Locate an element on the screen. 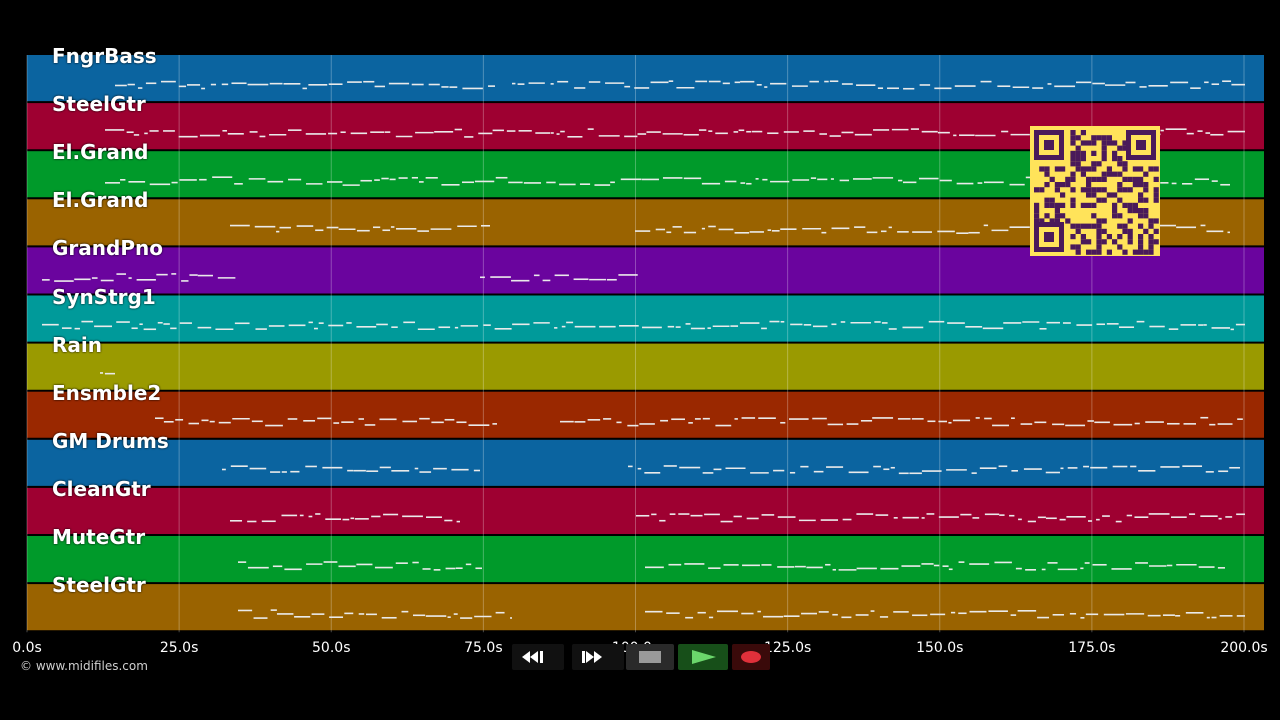 The height and width of the screenshot is (720, 1280). record-icon is located at coordinates (751, 657).